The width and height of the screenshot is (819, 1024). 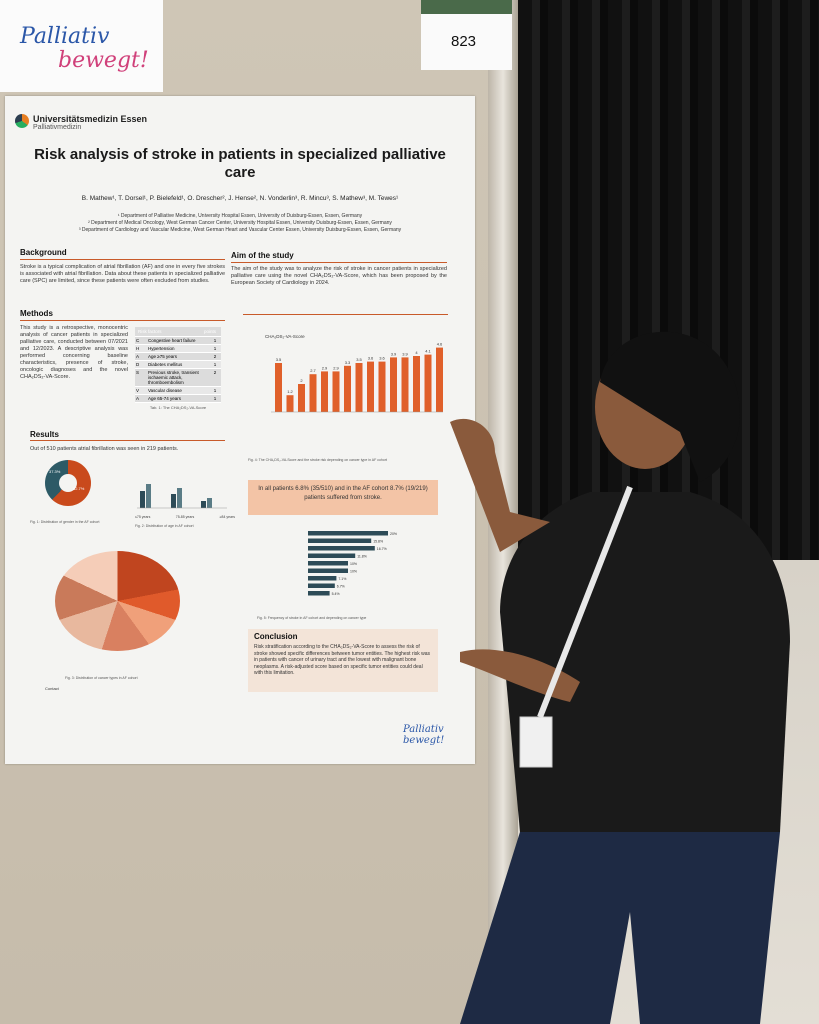 What do you see at coordinates (138, 372) in the screenshot?
I see `table-cell: S` at bounding box center [138, 372].